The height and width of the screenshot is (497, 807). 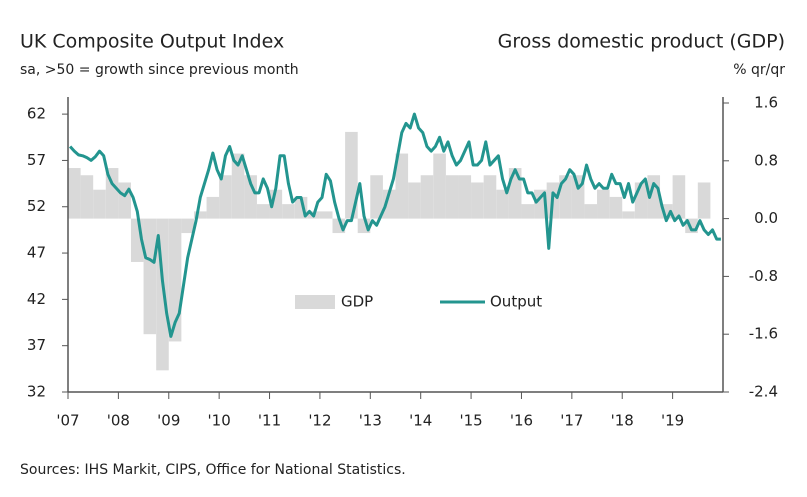 I want to click on x-tick-label: '14, so click(x=420, y=421).